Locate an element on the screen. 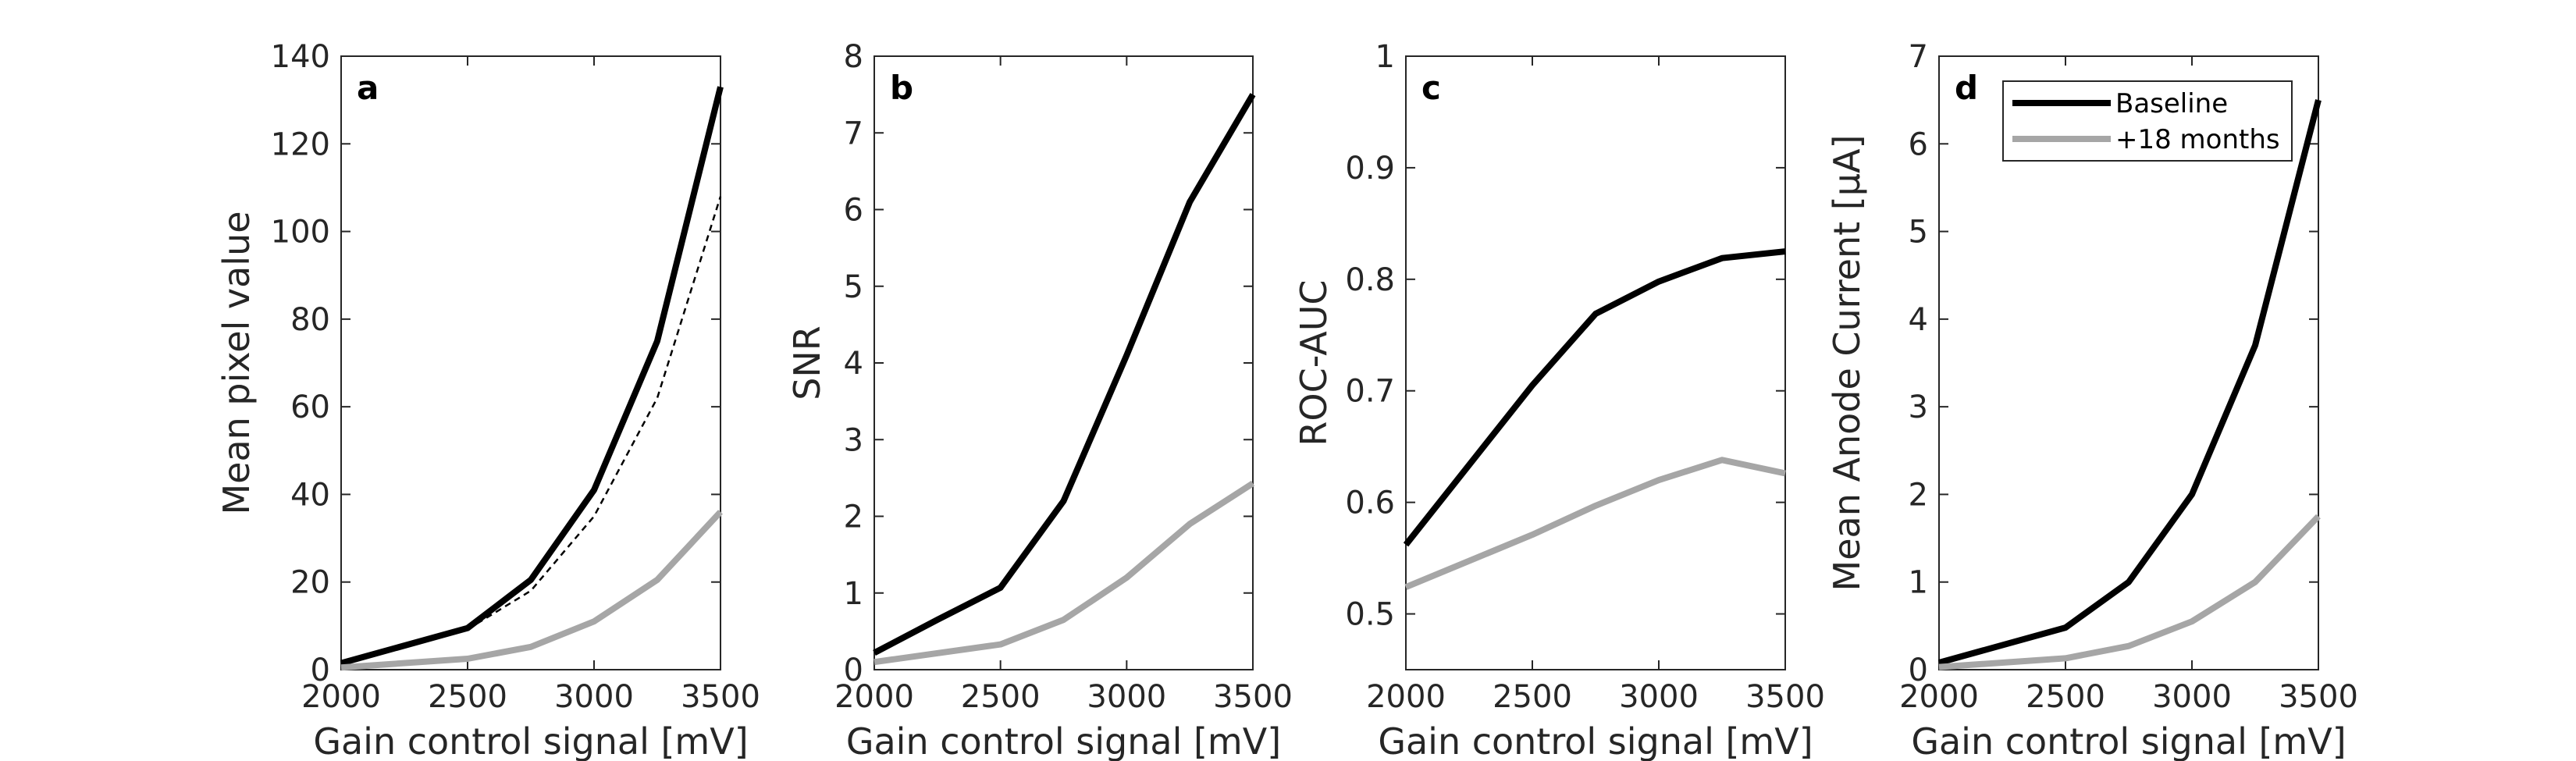  y-tick-label: 100 is located at coordinates (300, 233).